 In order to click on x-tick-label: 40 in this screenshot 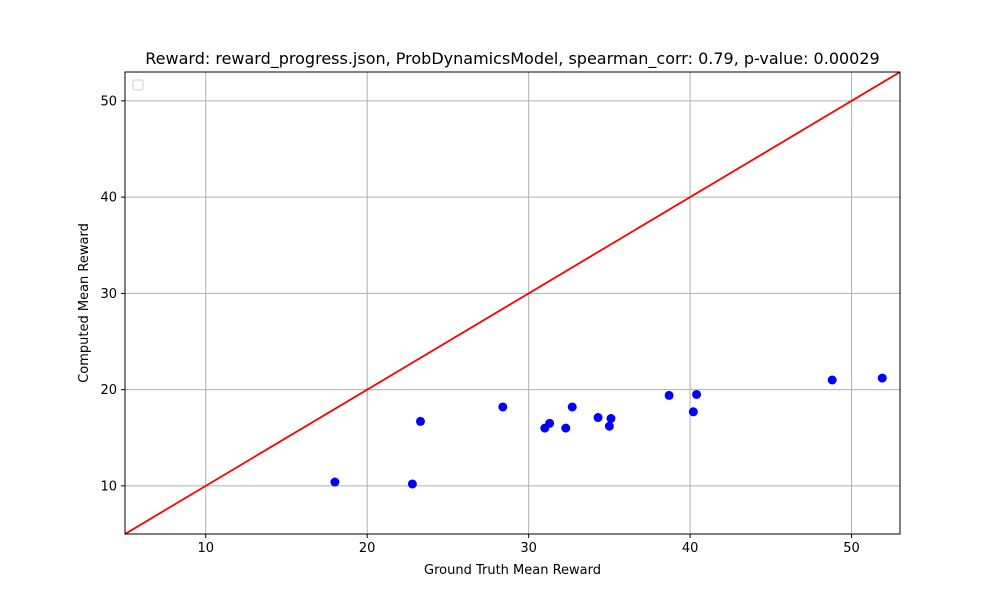, I will do `click(690, 548)`.